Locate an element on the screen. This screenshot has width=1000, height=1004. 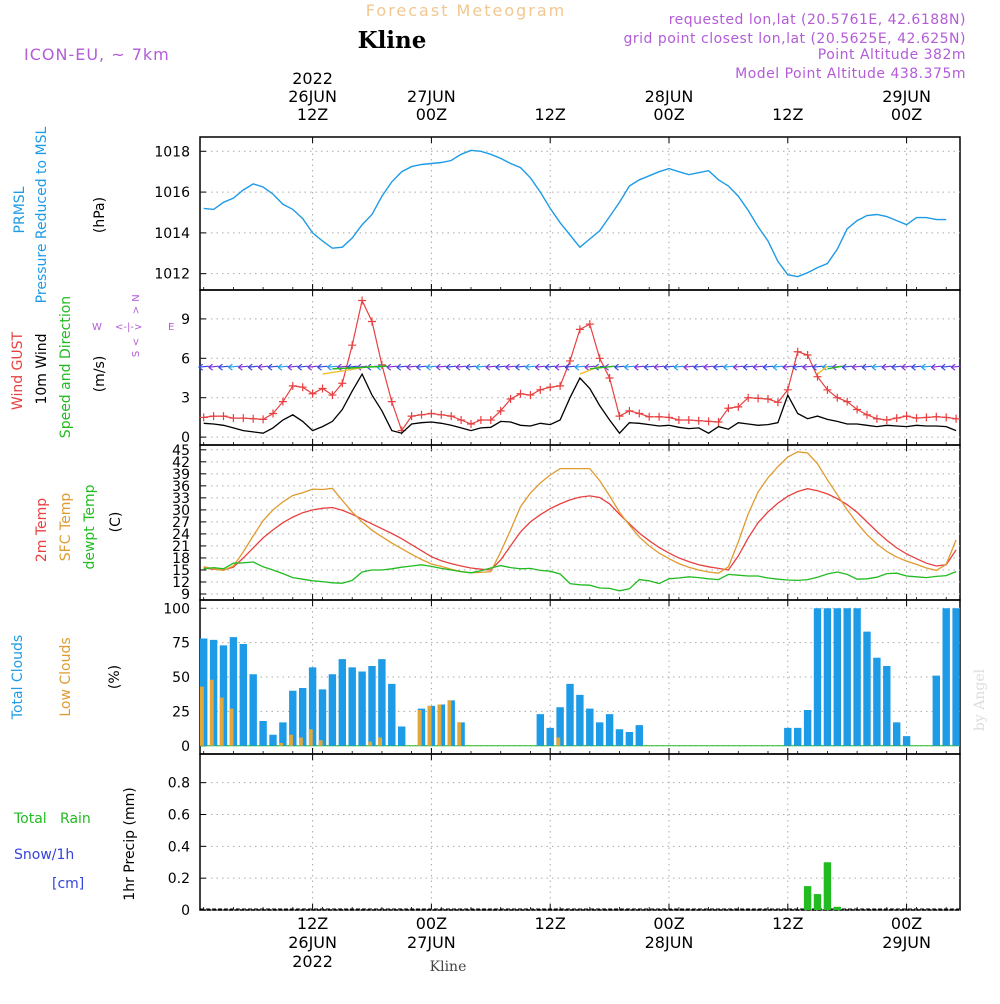
point-altitude: Point Altitude 382m is located at coordinates (892, 55).